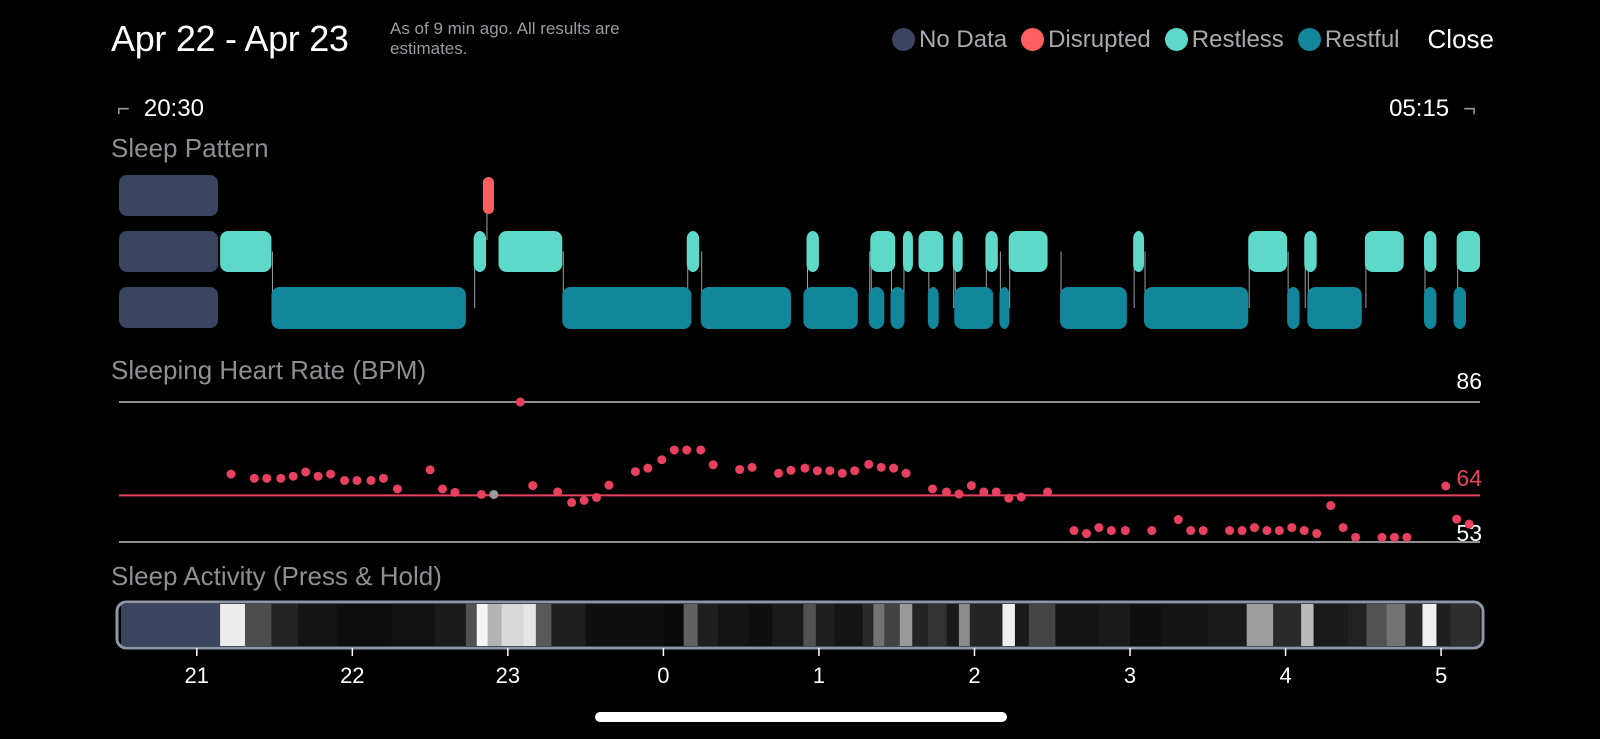 Image resolution: width=1600 pixels, height=739 pixels. I want to click on home-indicator, so click(801, 717).